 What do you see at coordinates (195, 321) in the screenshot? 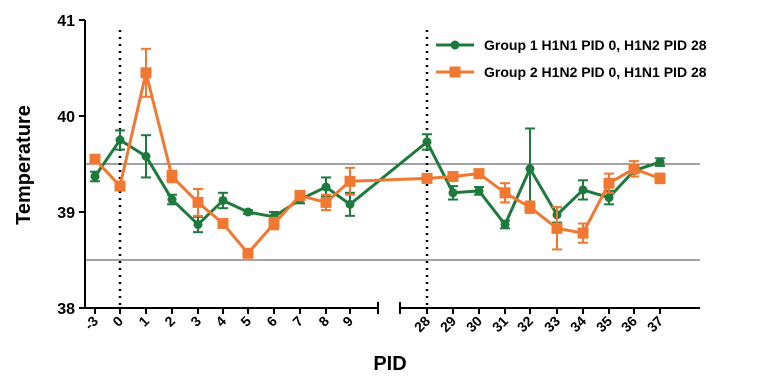
I see `x-tick-label: 3` at bounding box center [195, 321].